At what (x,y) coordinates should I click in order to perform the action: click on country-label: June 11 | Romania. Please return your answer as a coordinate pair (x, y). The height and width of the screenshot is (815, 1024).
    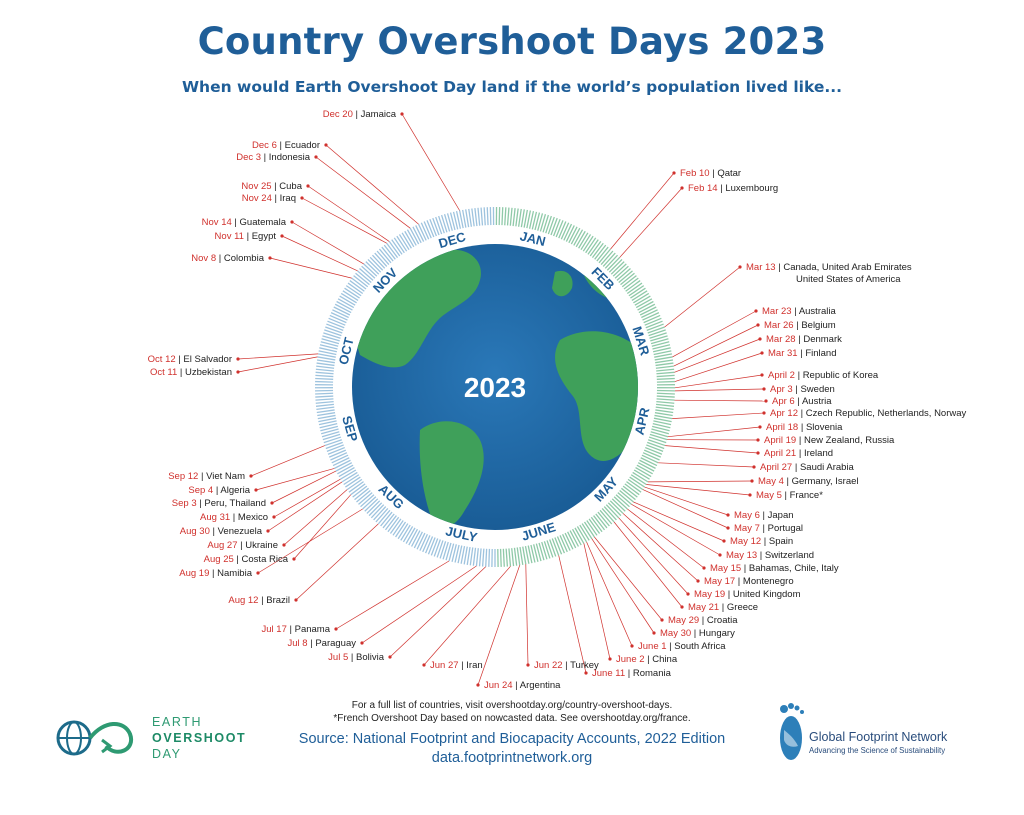
    Looking at the image, I should click on (632, 673).